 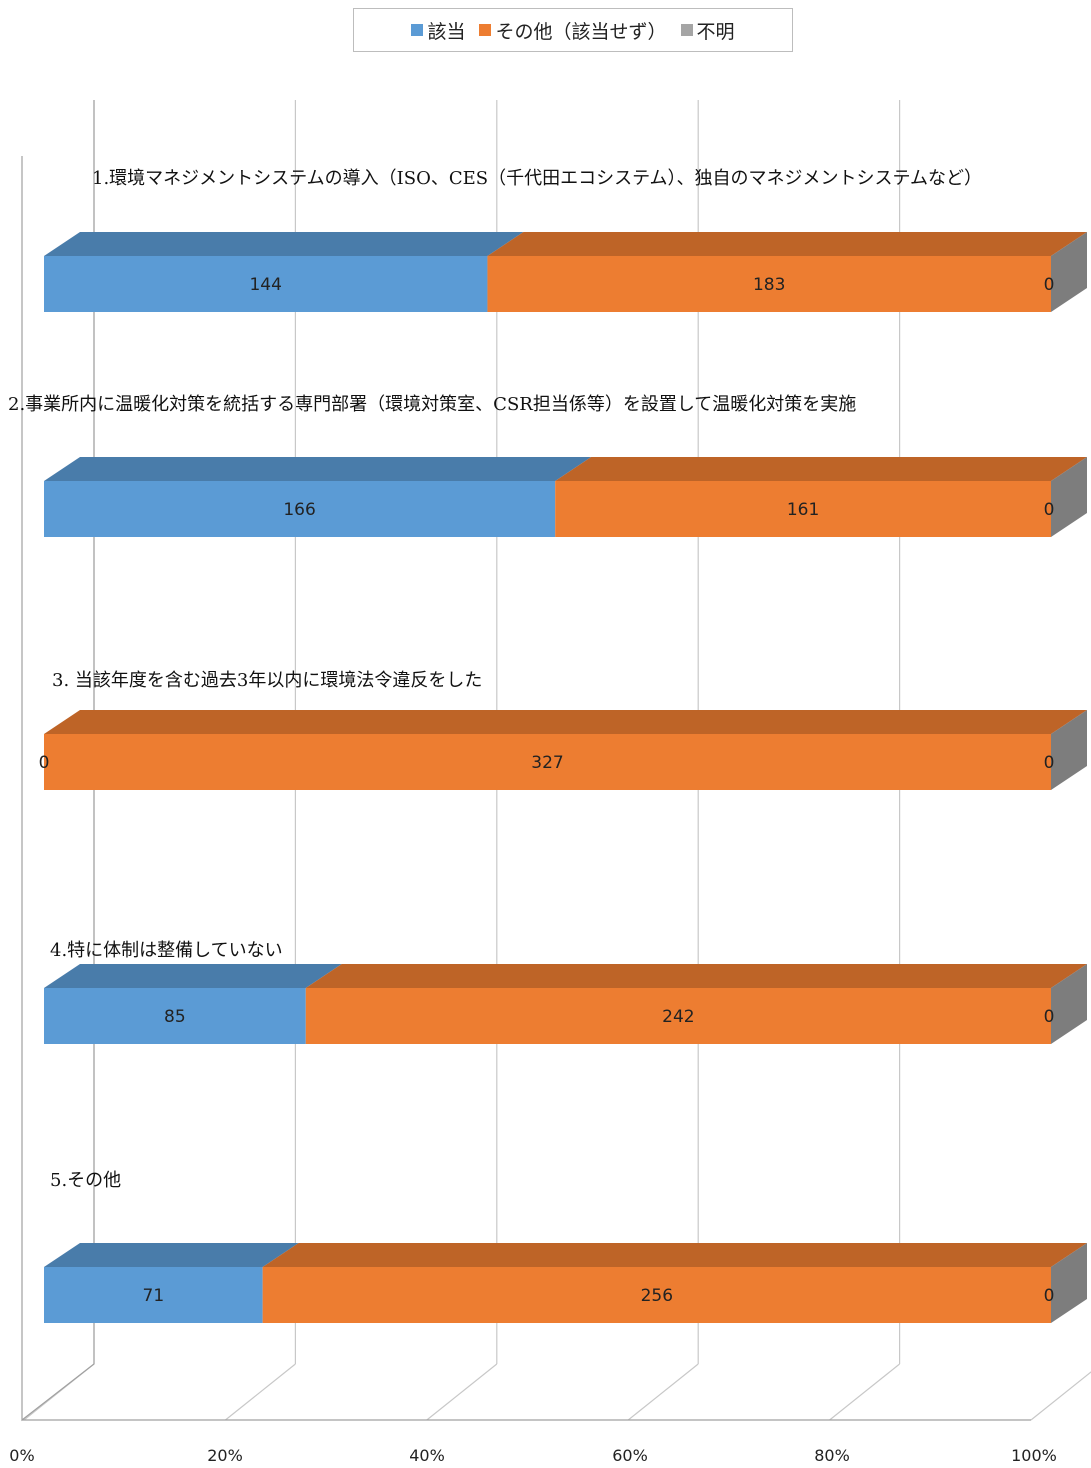 What do you see at coordinates (1049, 1296) in the screenshot?
I see `data-label-4-2: 0` at bounding box center [1049, 1296].